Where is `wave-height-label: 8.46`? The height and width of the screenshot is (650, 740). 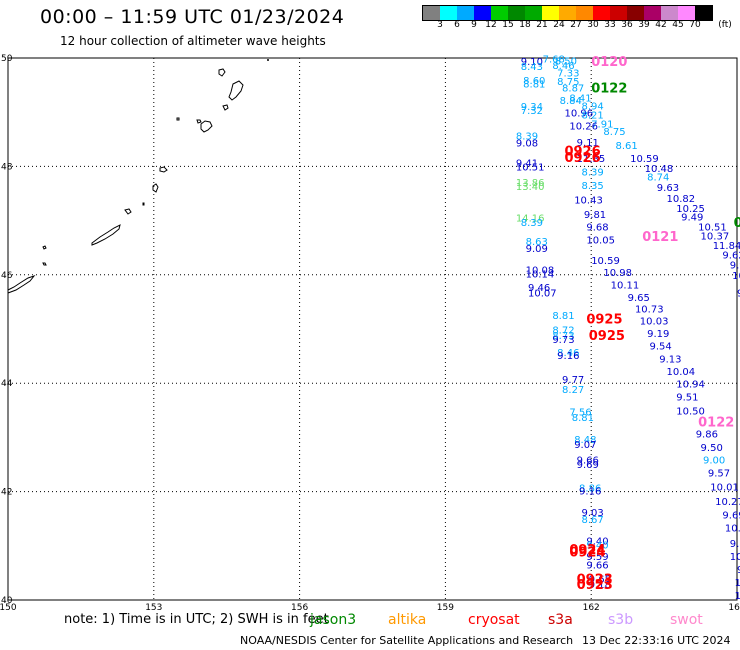 wave-height-label: 8.46 is located at coordinates (563, 66).